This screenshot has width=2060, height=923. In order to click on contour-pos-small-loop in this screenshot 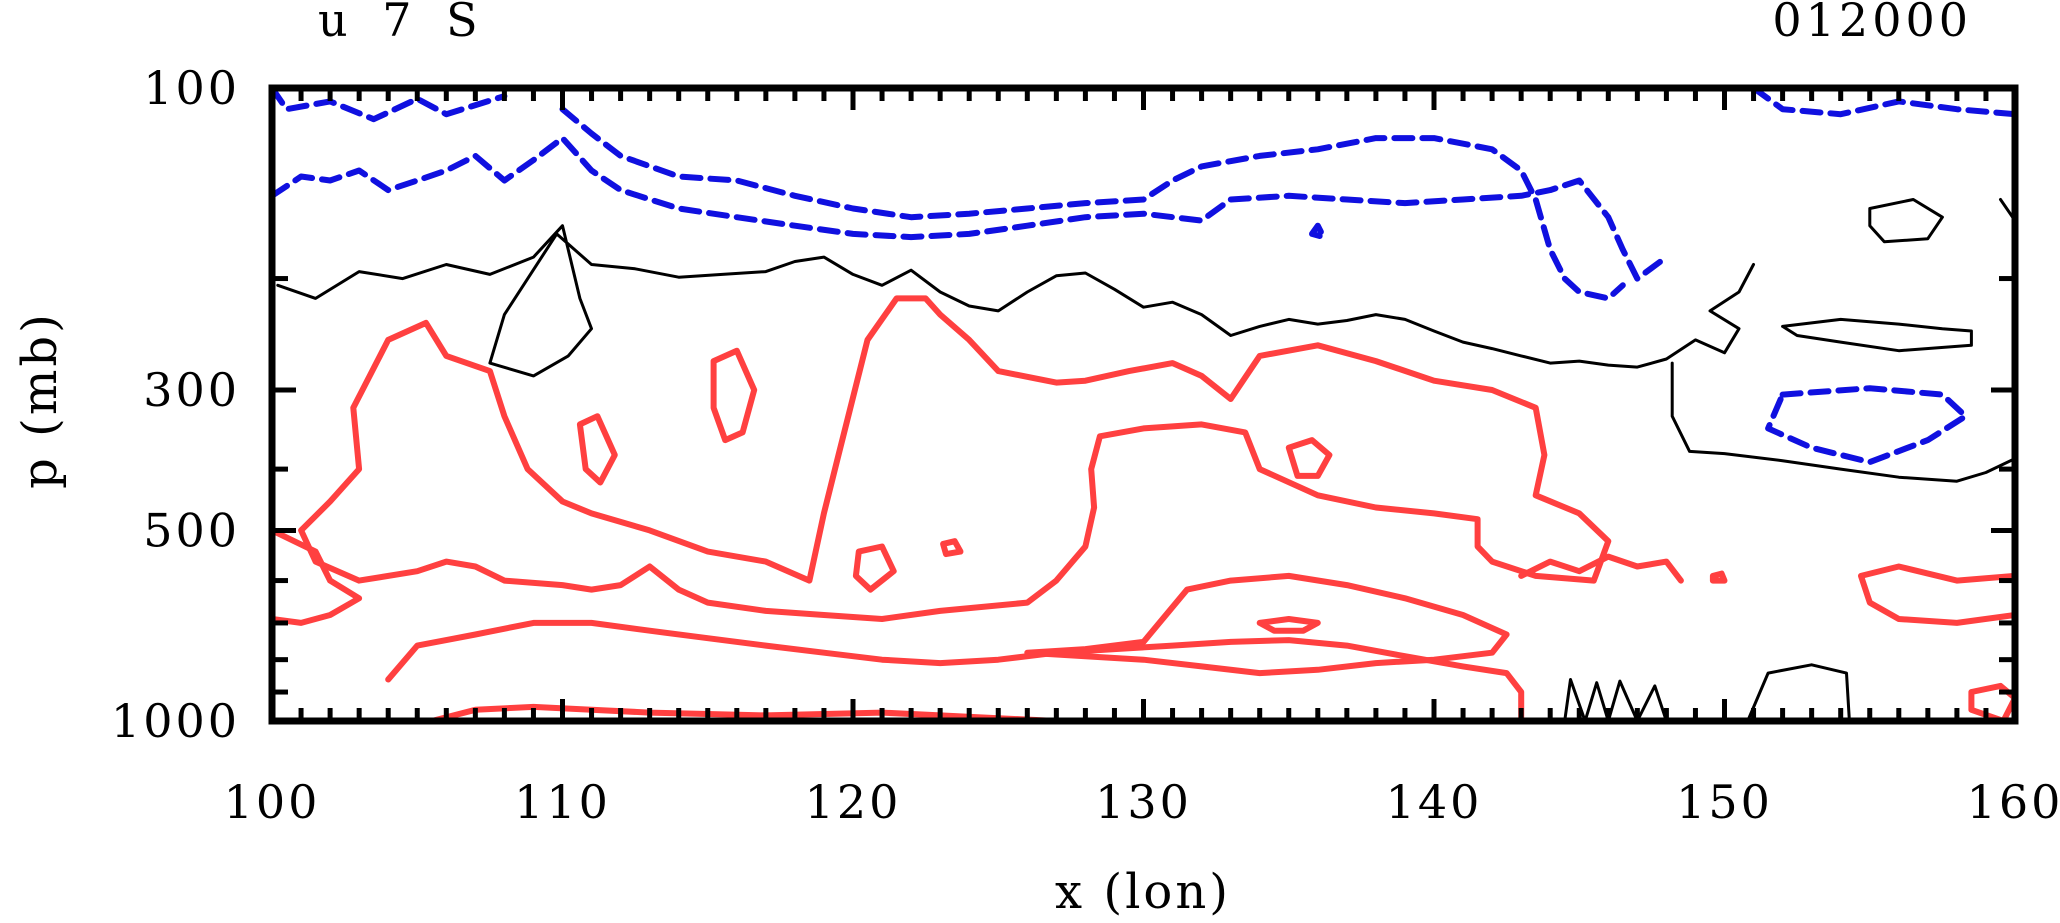, I will do `click(1288, 625)`.